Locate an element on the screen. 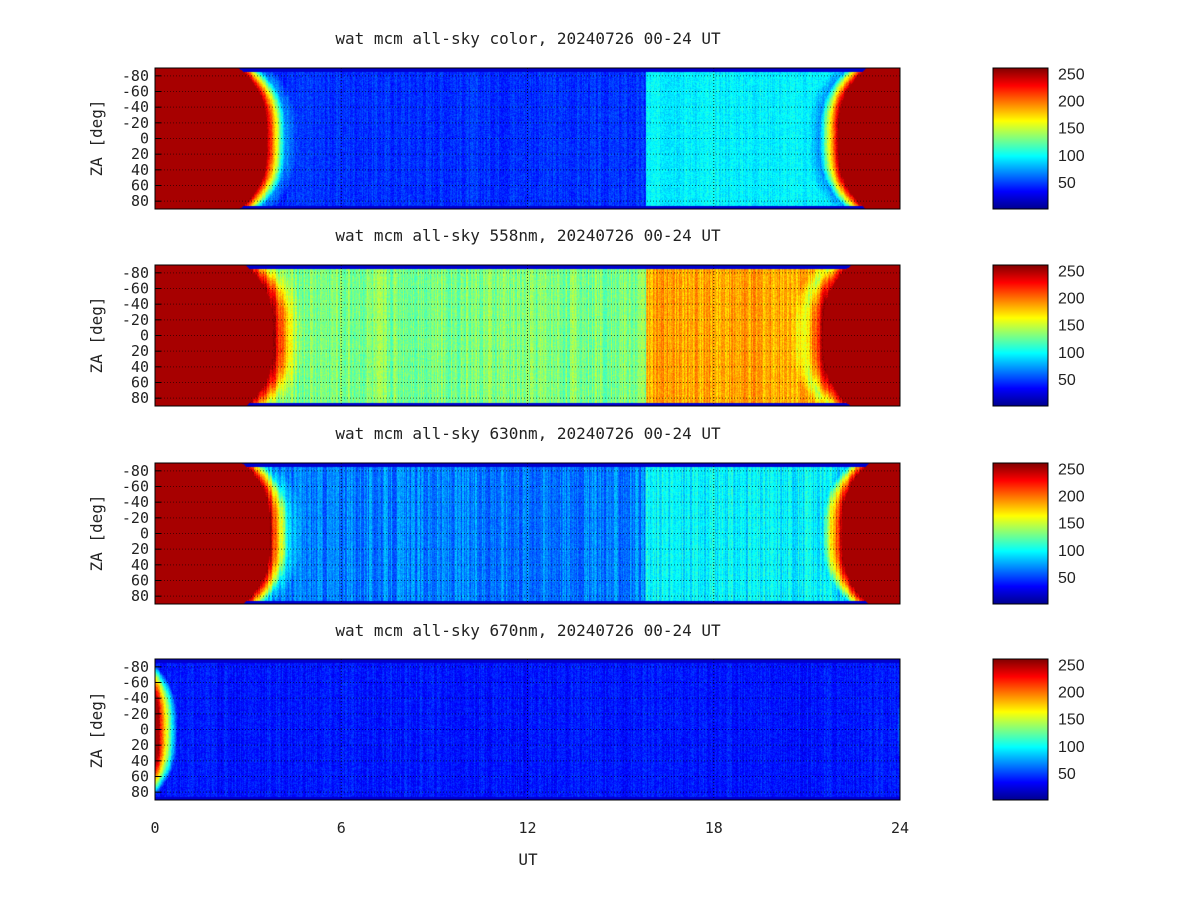  panel-2-frame is located at coordinates (527, 335).